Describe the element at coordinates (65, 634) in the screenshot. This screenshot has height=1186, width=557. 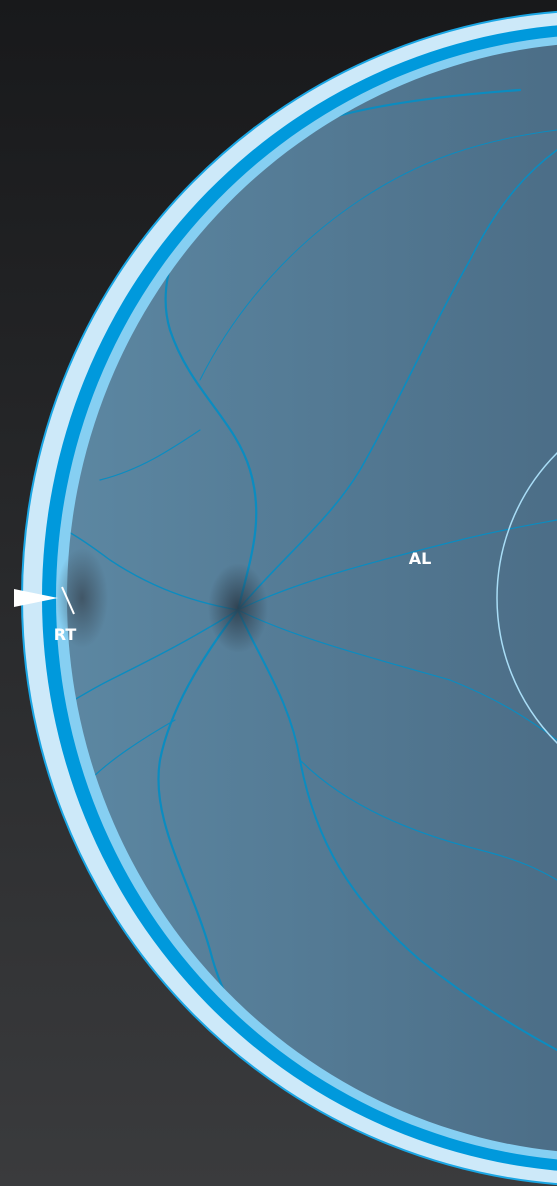
I see `rt-label: RT` at that location.